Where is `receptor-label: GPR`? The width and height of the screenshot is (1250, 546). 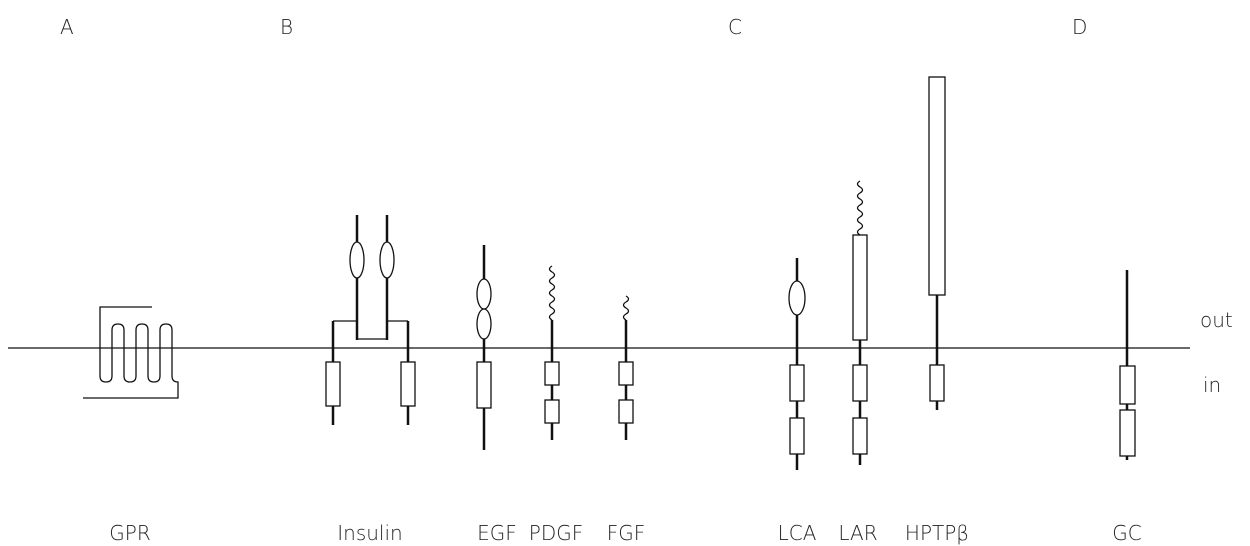 receptor-label: GPR is located at coordinates (129, 533).